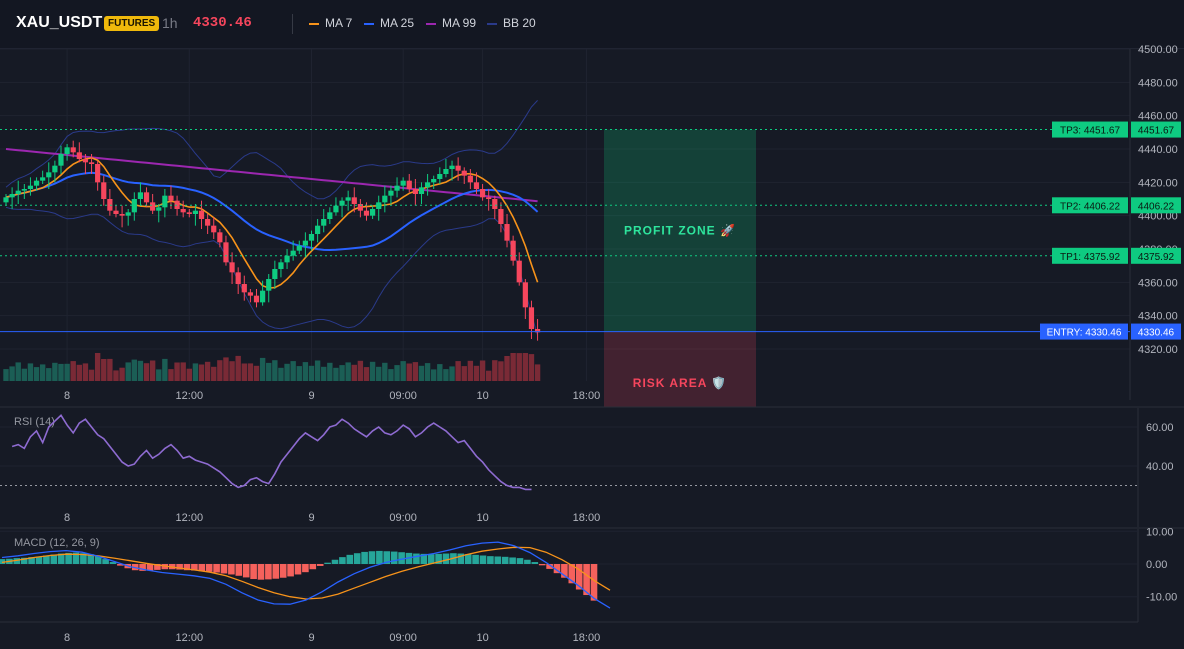 This screenshot has height=649, width=1184. I want to click on legend-ma7: MA 7, so click(330, 23).